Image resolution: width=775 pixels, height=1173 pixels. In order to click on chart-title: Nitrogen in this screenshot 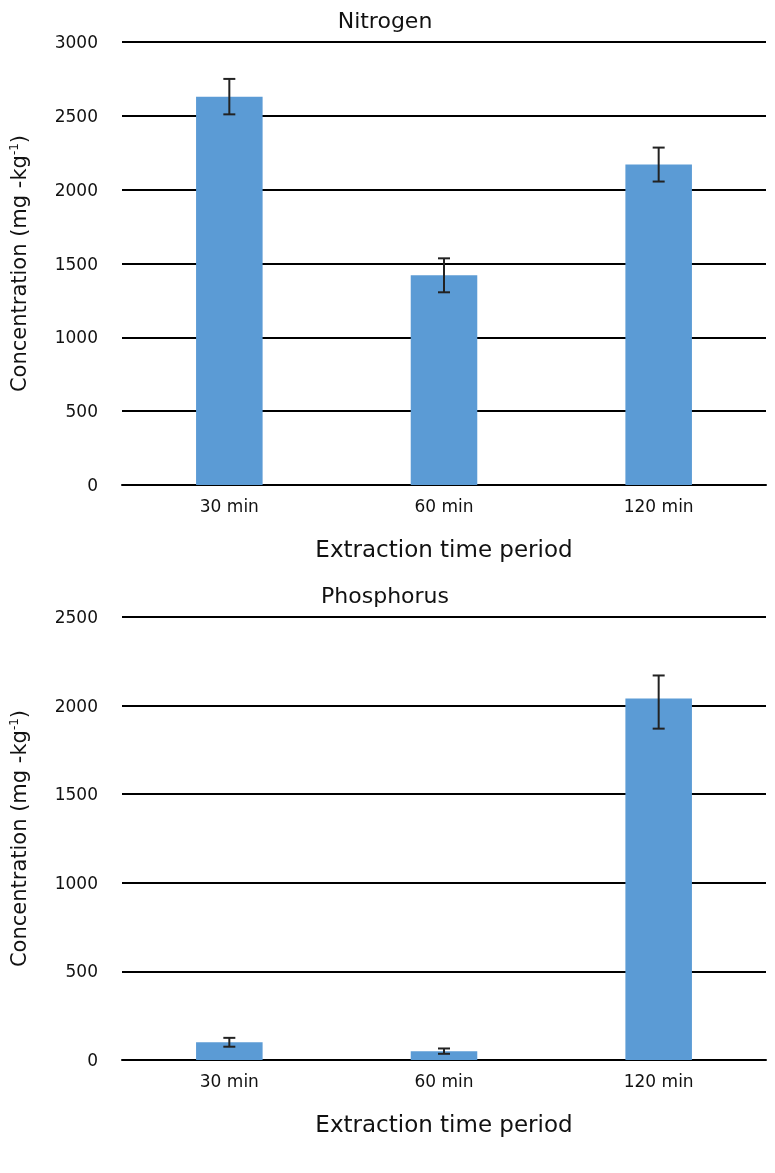, I will do `click(385, 20)`.